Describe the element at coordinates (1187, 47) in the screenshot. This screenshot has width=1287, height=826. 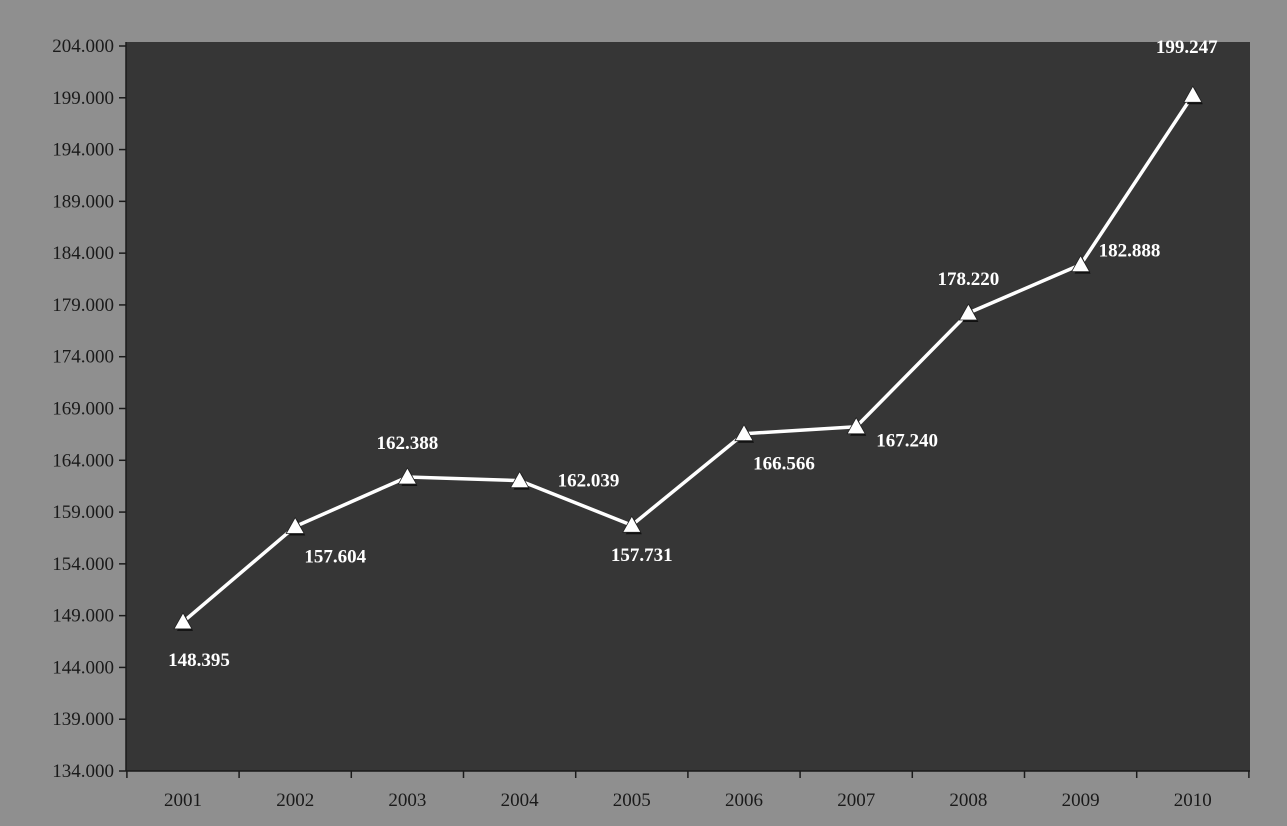
I see `data-label: 199.247` at that location.